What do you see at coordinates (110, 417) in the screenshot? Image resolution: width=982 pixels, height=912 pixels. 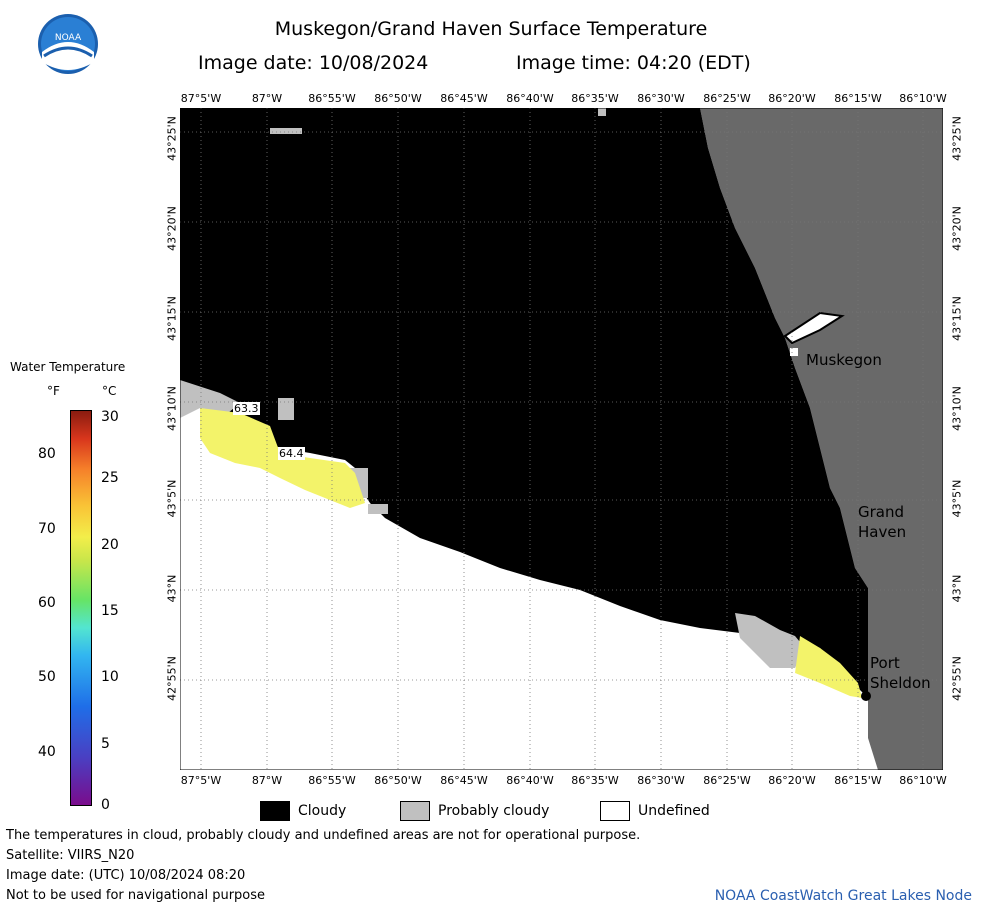 I see `colorbar-c-tick: 30` at bounding box center [110, 417].